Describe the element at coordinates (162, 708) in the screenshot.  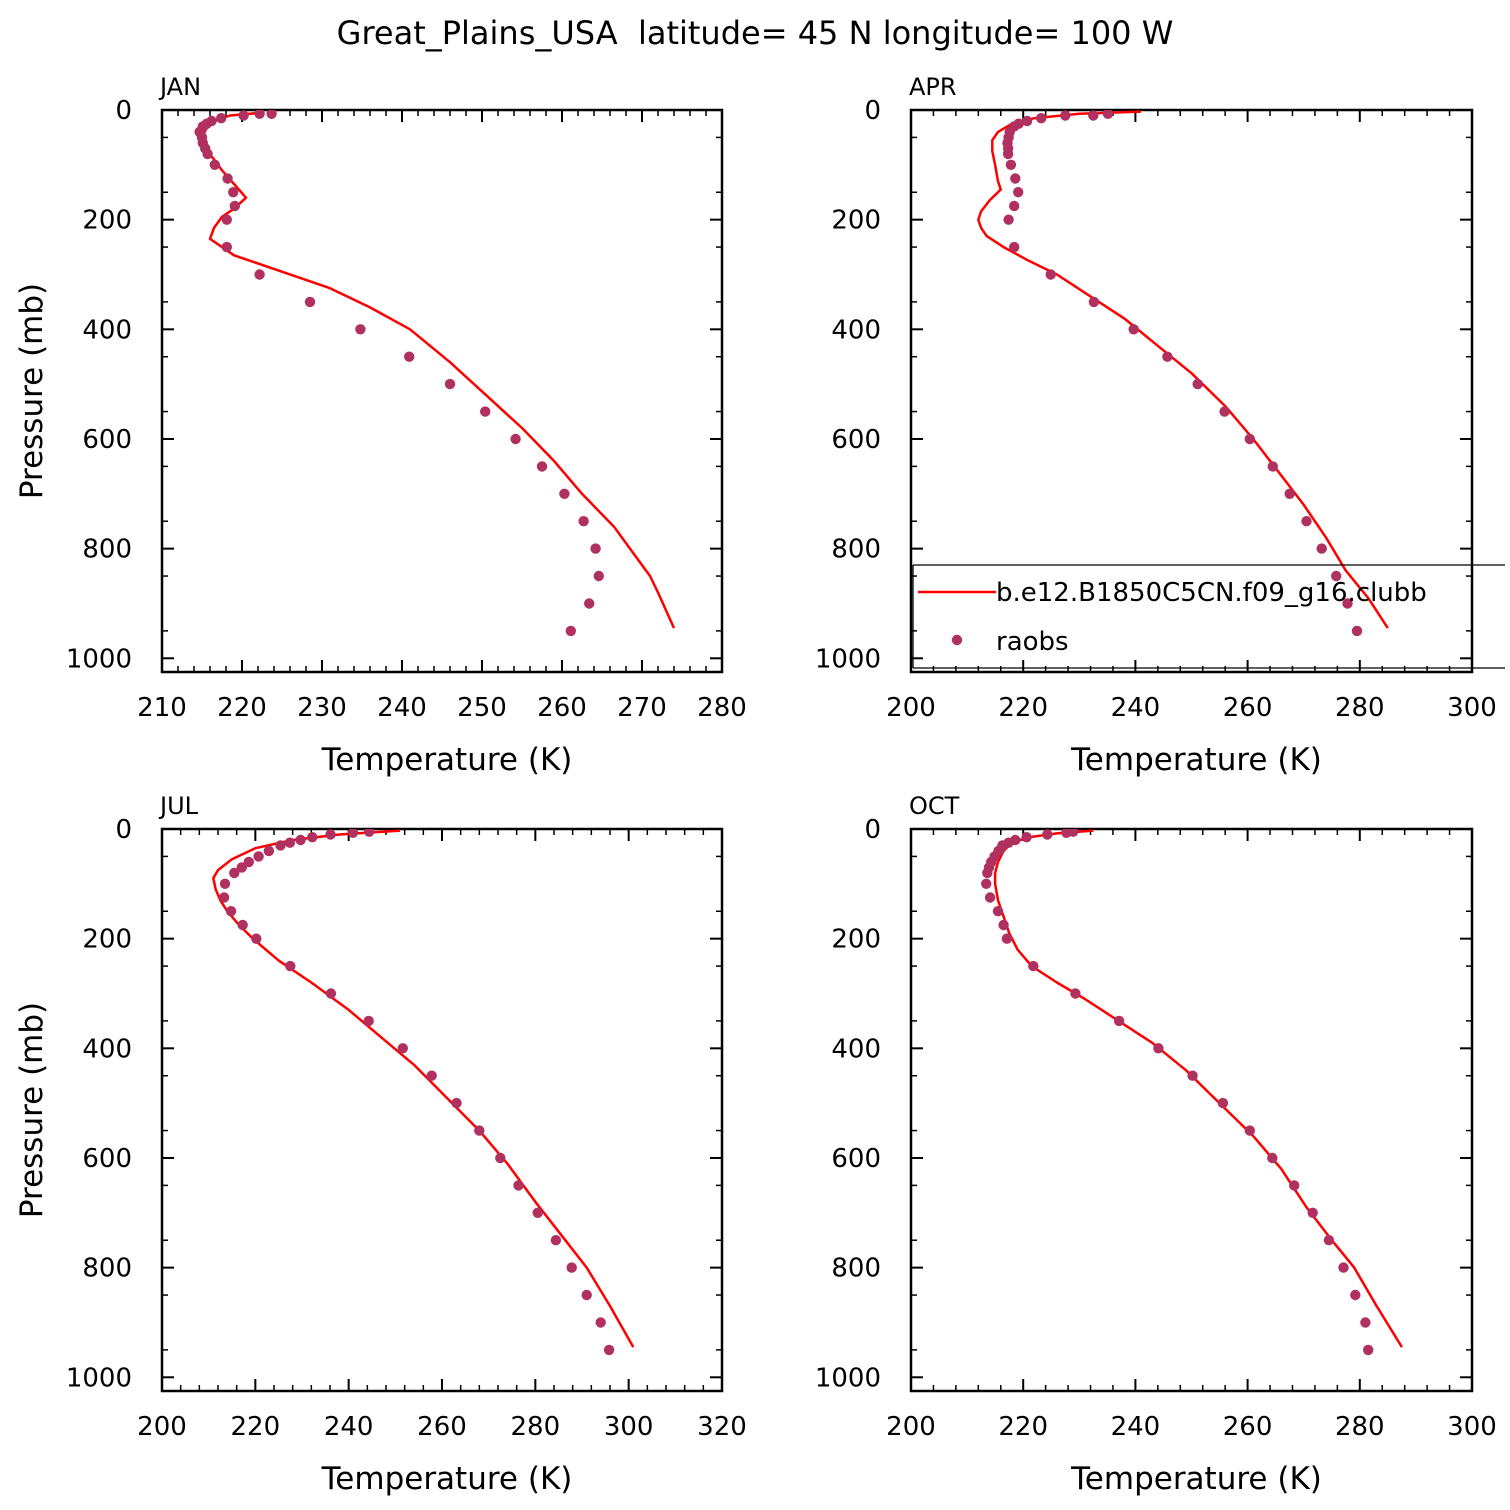
I see `x-tick-label: 210` at that location.